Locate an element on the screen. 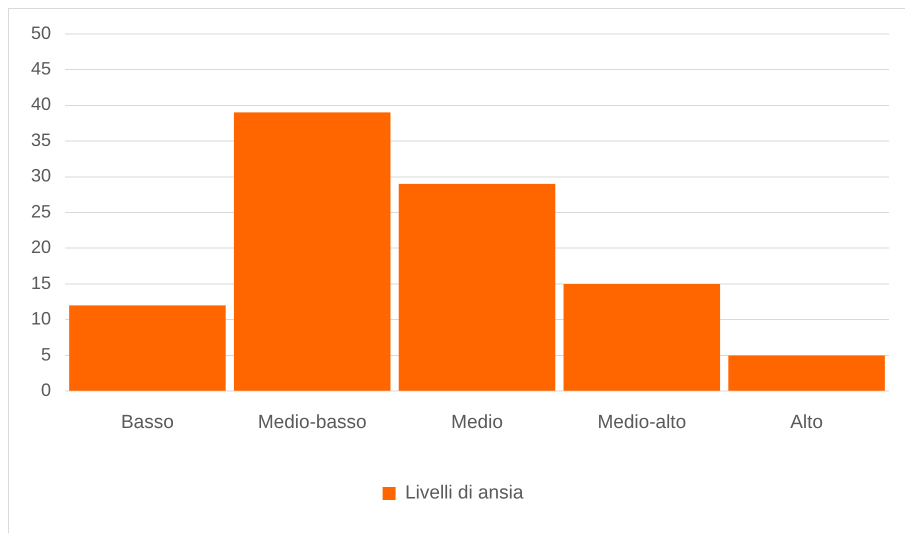 This screenshot has width=906, height=534. x-tick-label: Medio is located at coordinates (477, 422).